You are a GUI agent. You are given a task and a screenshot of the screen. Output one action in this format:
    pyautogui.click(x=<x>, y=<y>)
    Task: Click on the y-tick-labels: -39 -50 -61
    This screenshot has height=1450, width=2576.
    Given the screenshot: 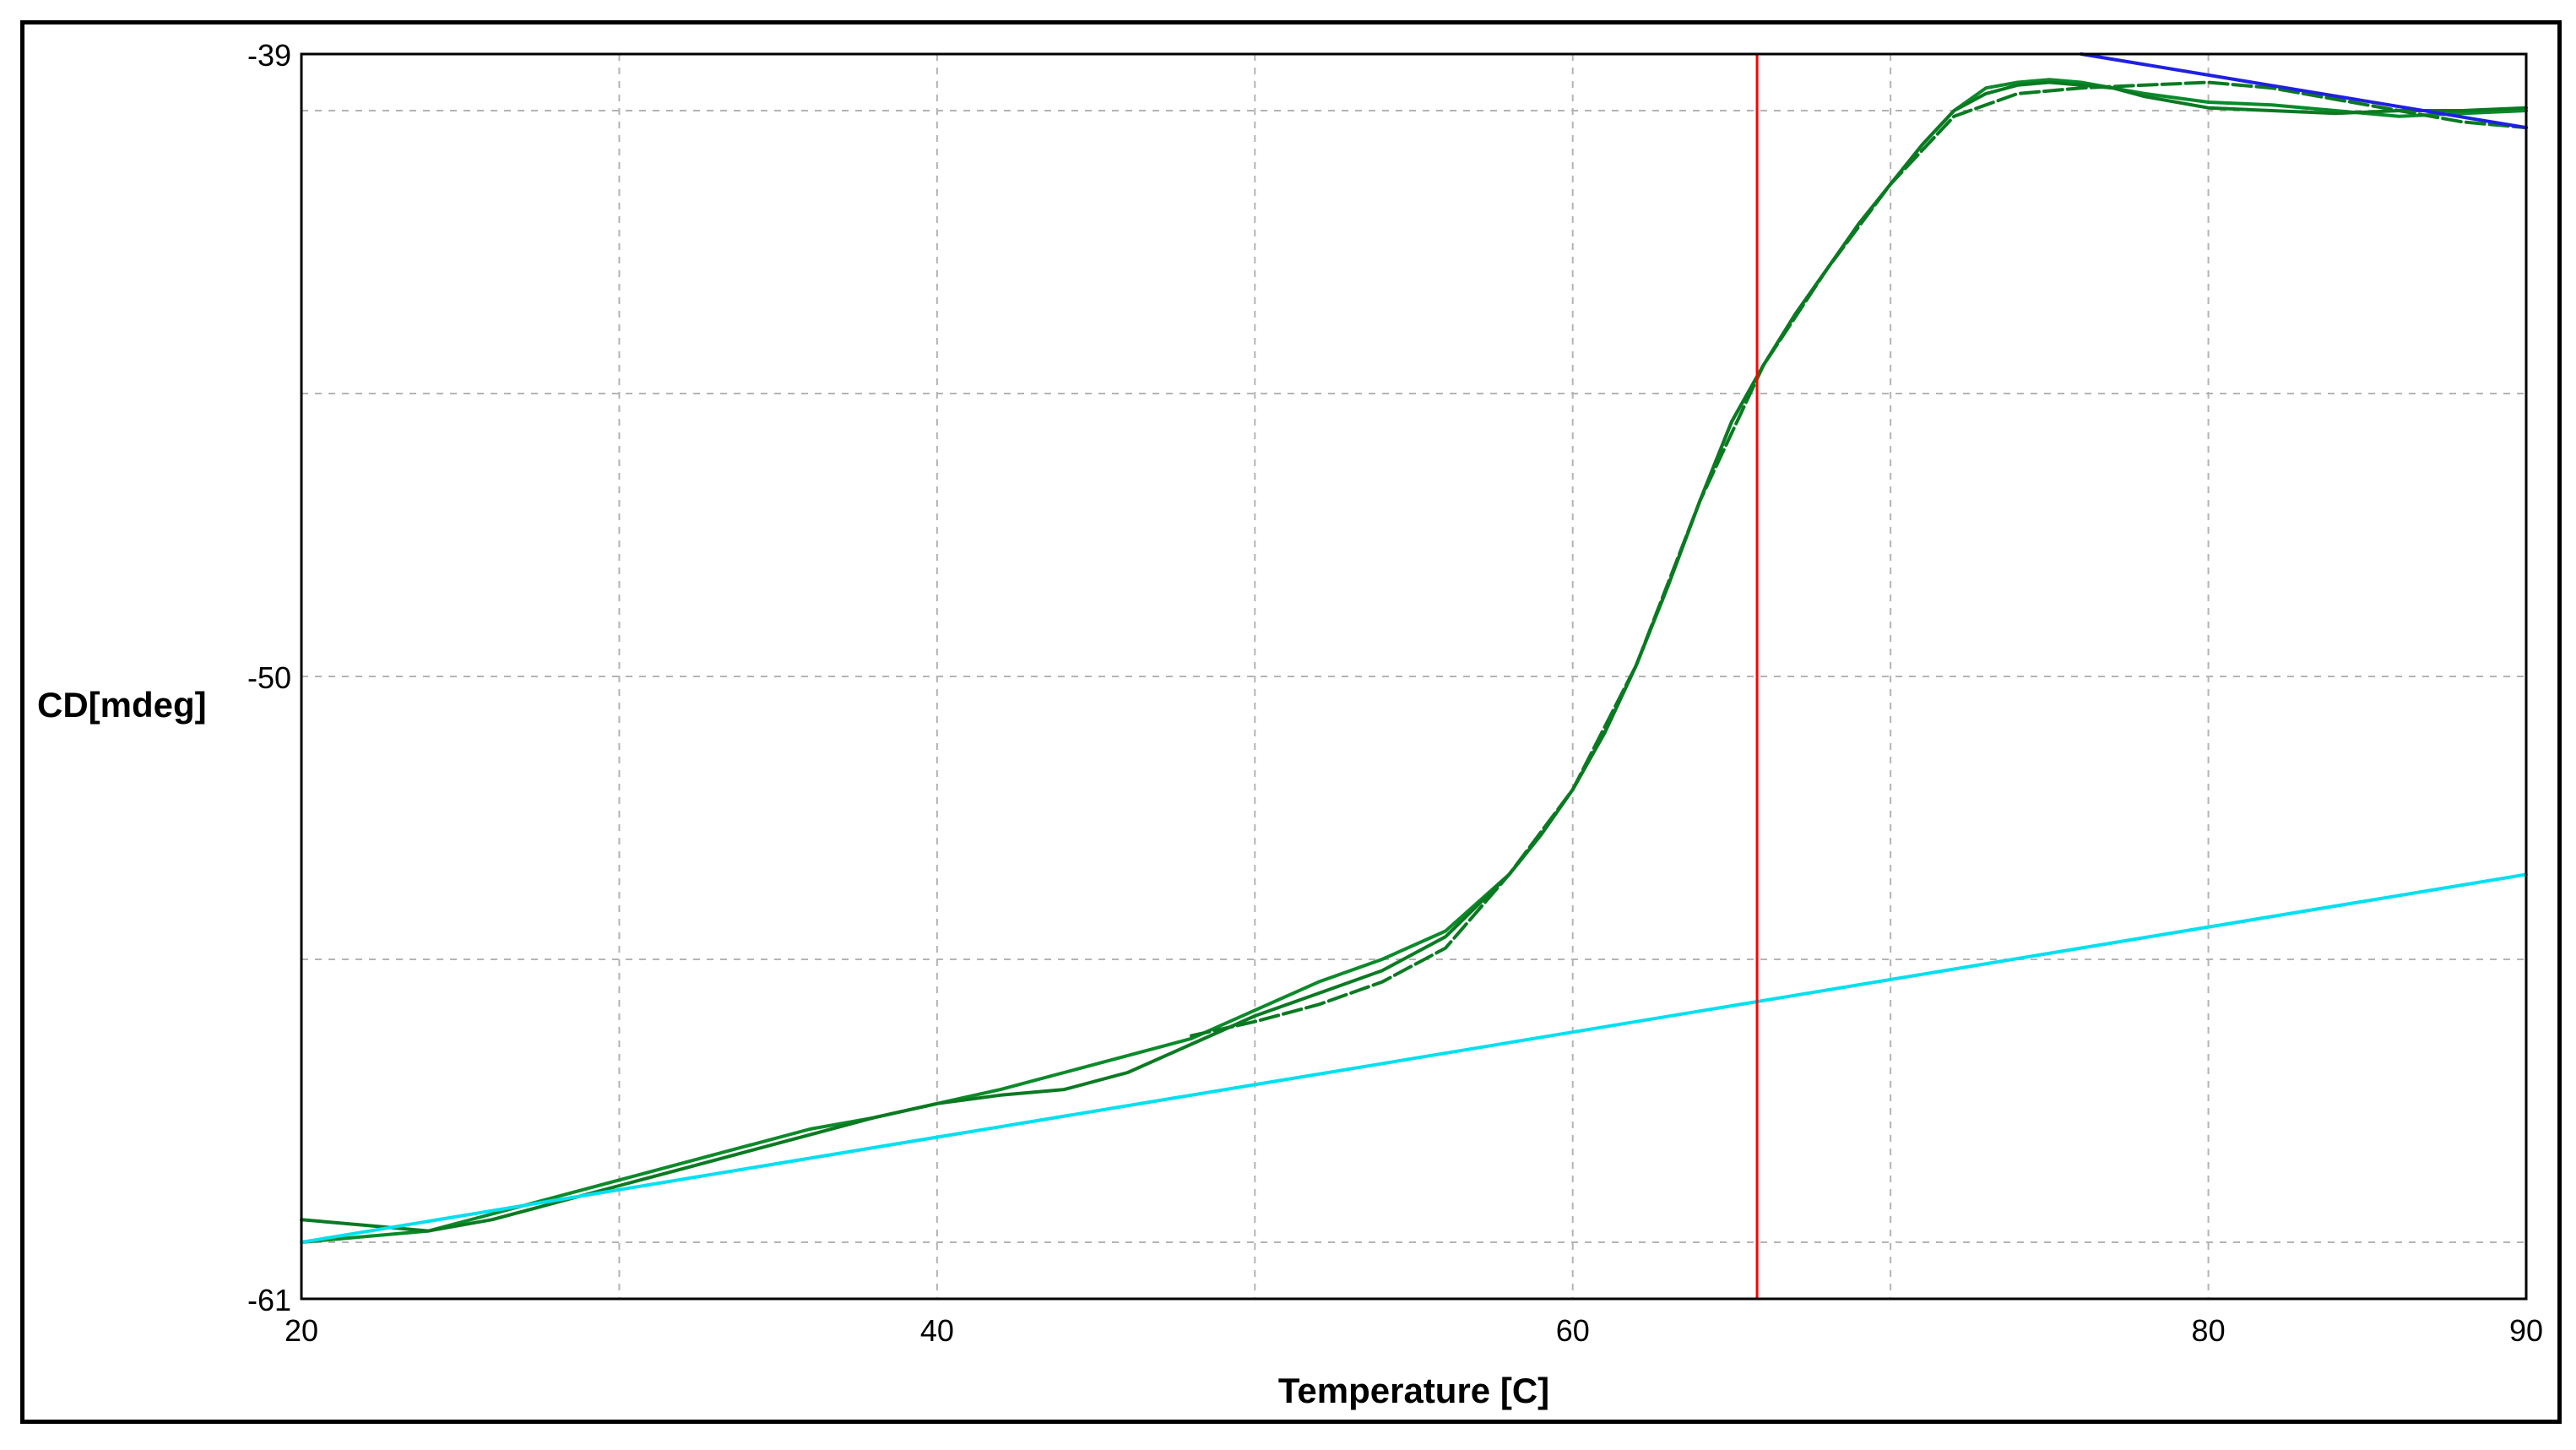 What is the action you would take?
    pyautogui.click(x=269, y=677)
    